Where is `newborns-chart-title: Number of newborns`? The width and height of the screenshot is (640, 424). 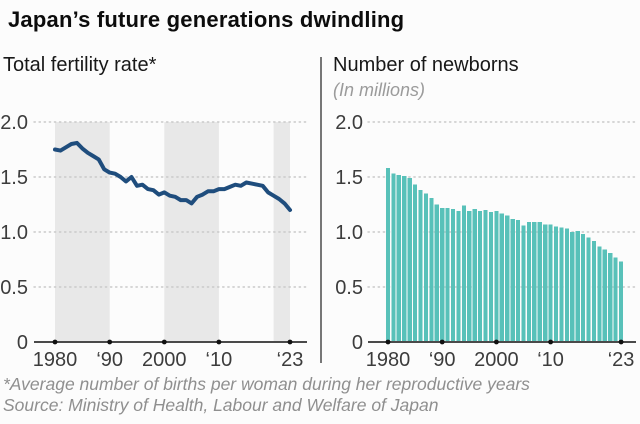
newborns-chart-title: Number of newborns is located at coordinates (426, 65).